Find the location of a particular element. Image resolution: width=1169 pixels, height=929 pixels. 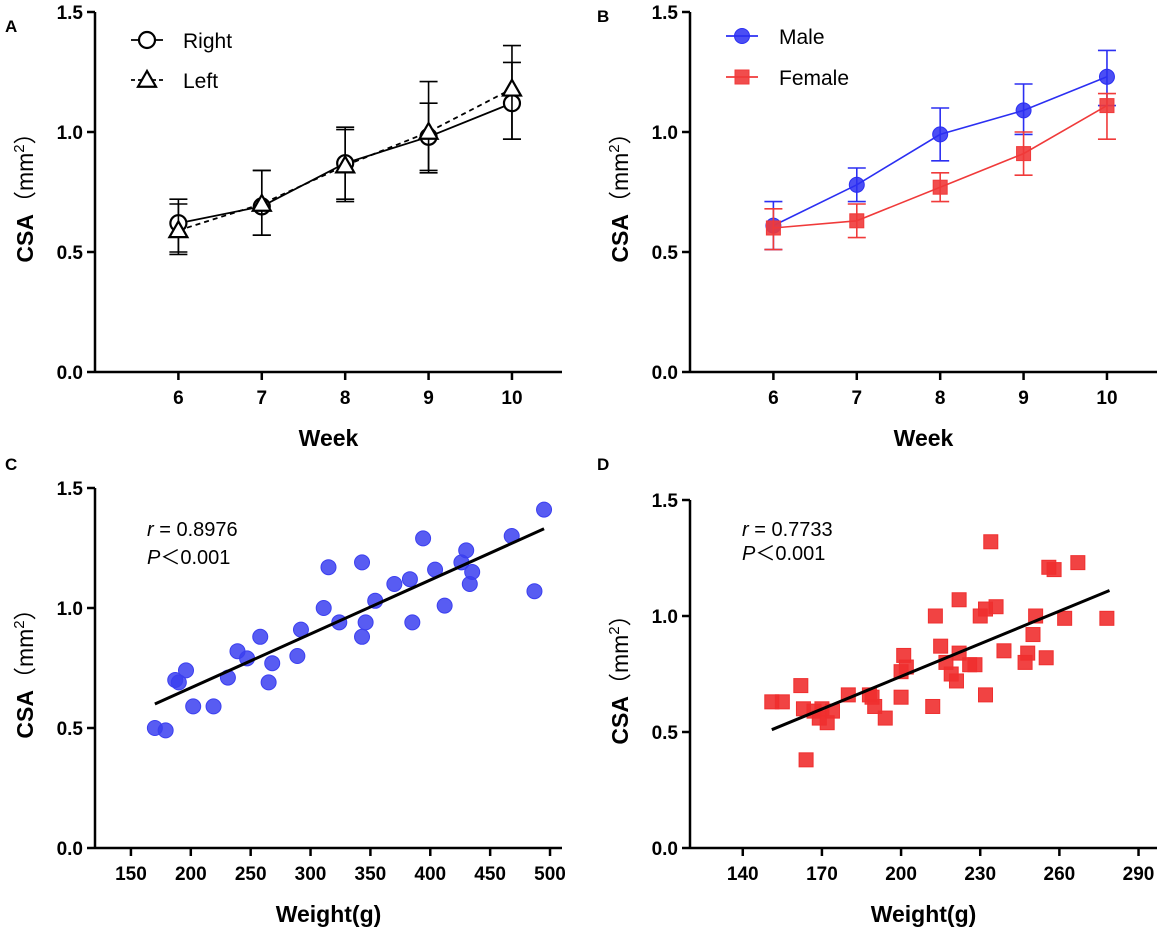

x-tick-label: 7 is located at coordinates (856, 398).